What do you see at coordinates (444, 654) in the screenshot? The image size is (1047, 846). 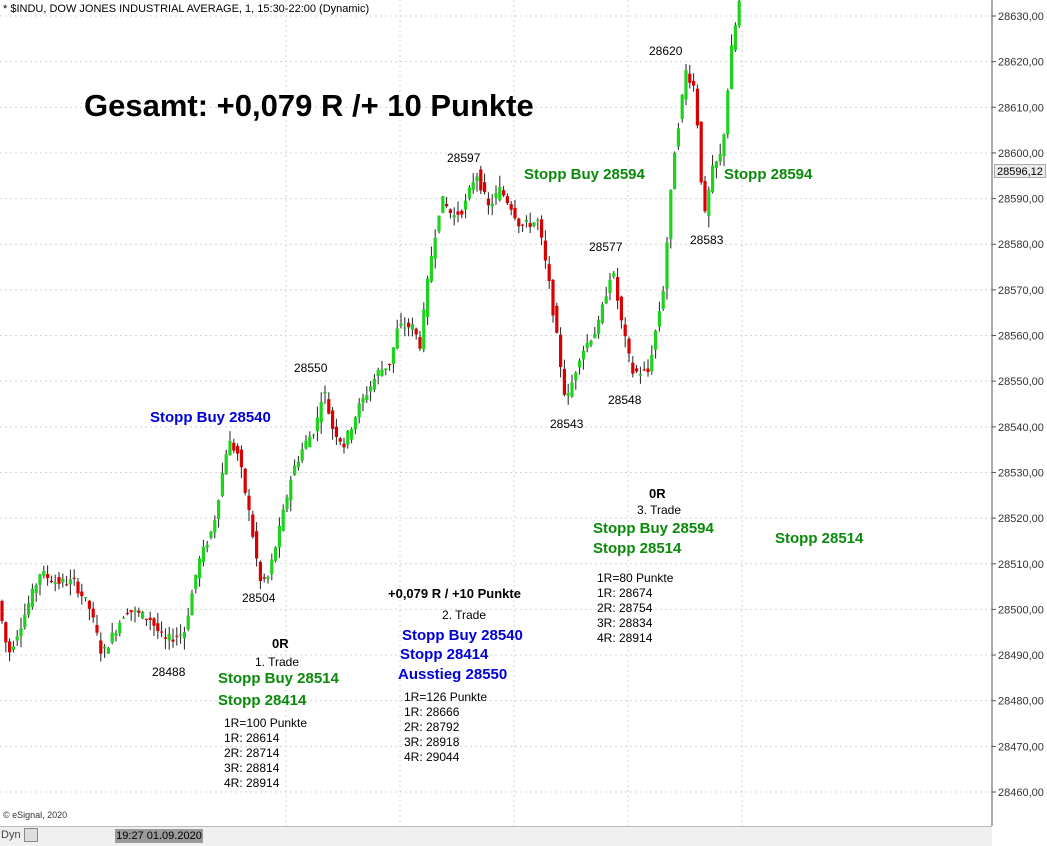 I see `trade2-stopp: Stopp 28414` at bounding box center [444, 654].